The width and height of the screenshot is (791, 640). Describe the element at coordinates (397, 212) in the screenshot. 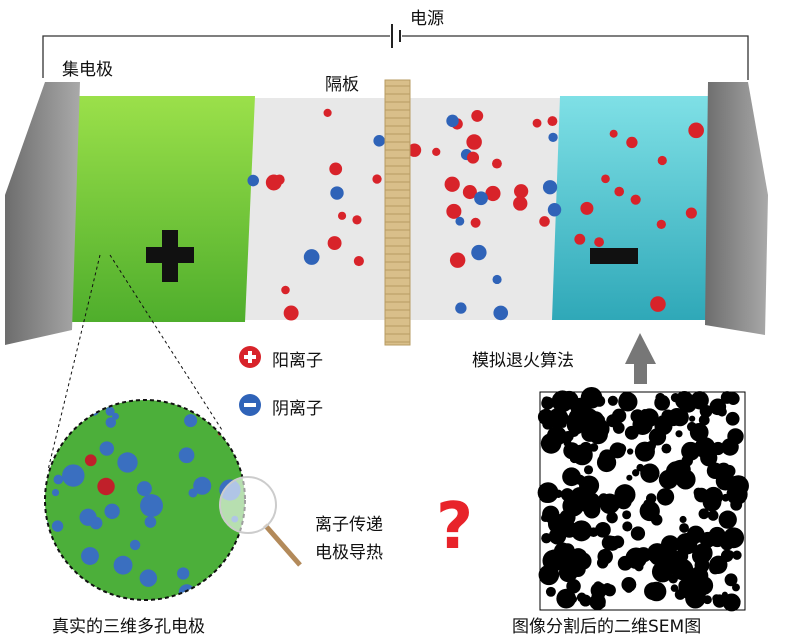

I see `separator` at that location.